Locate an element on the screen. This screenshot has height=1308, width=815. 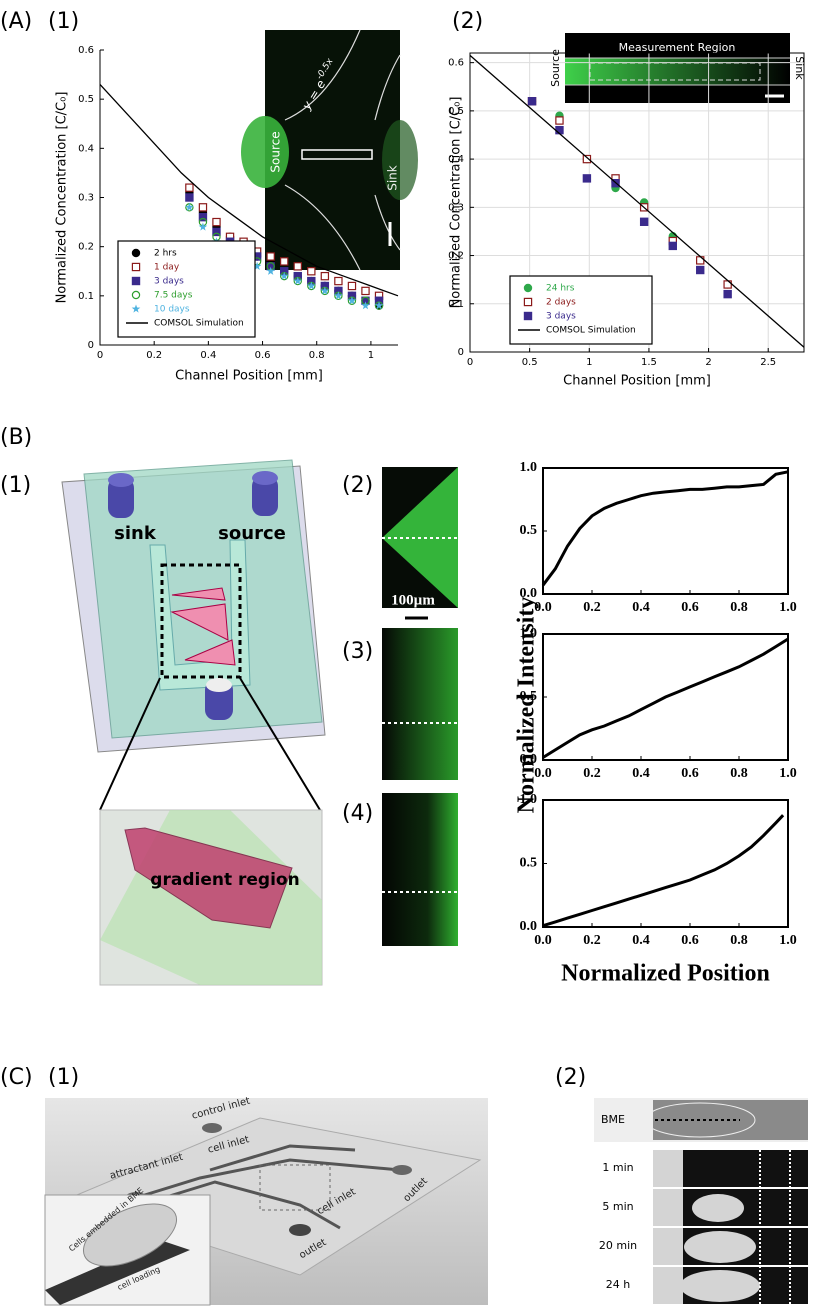
x-tick-label: 1.5 is located at coordinates (649, 362).